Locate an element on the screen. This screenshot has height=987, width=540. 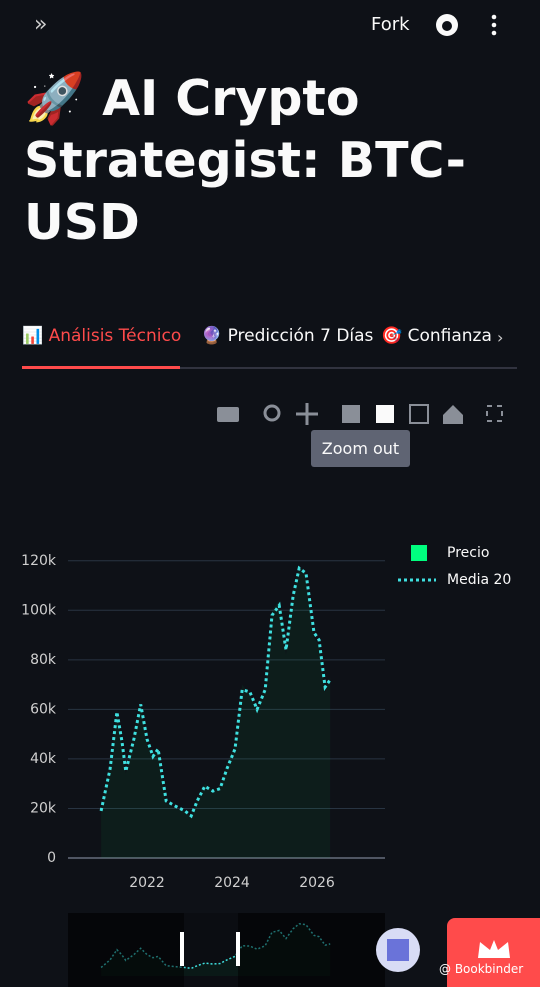
x-tick-label: 2022 is located at coordinates (147, 883).